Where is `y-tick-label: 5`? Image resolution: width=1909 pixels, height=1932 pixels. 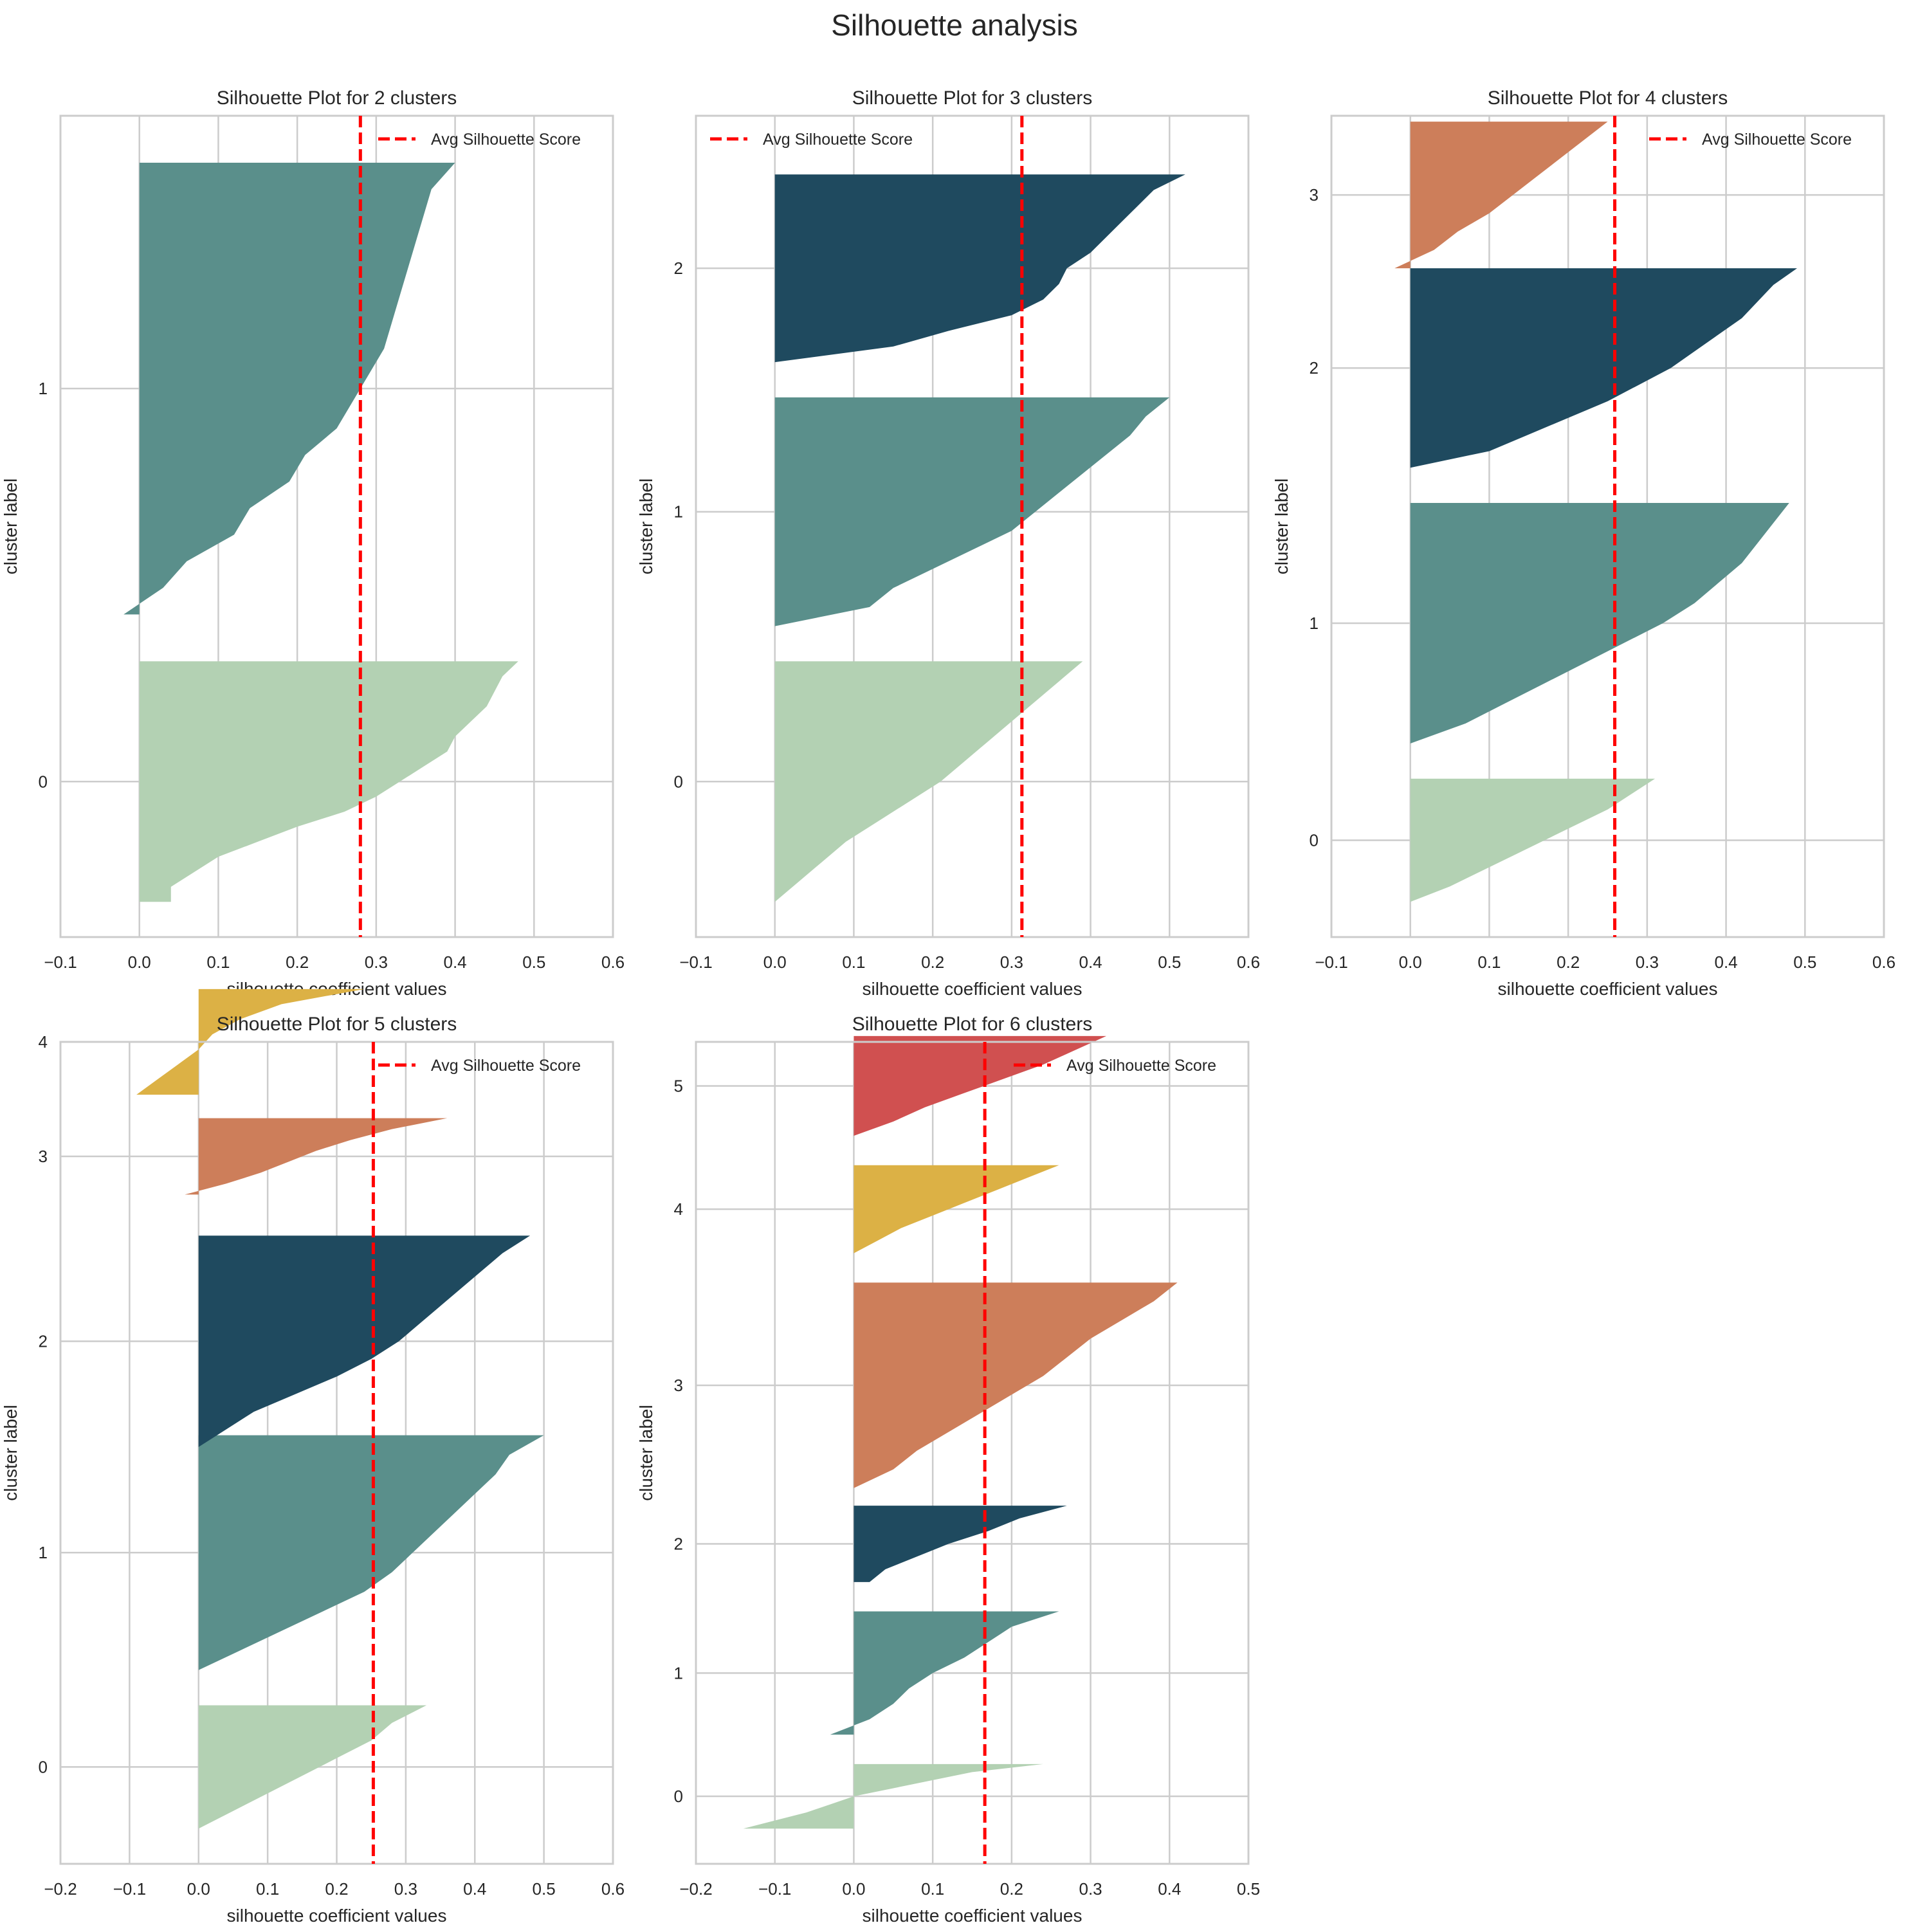 y-tick-label: 5 is located at coordinates (678, 1086).